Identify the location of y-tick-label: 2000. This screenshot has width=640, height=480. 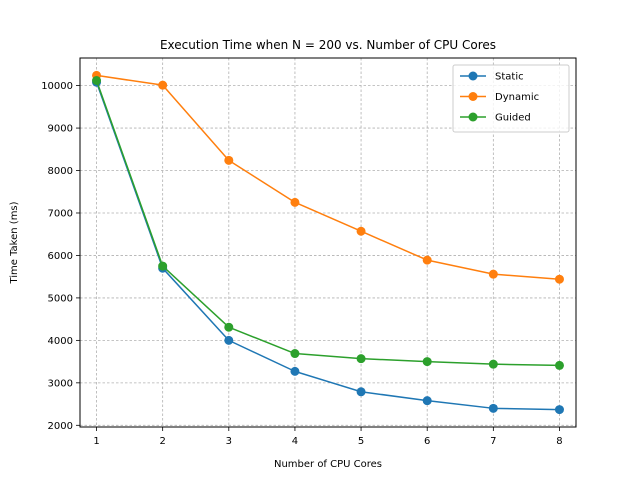
(60, 426).